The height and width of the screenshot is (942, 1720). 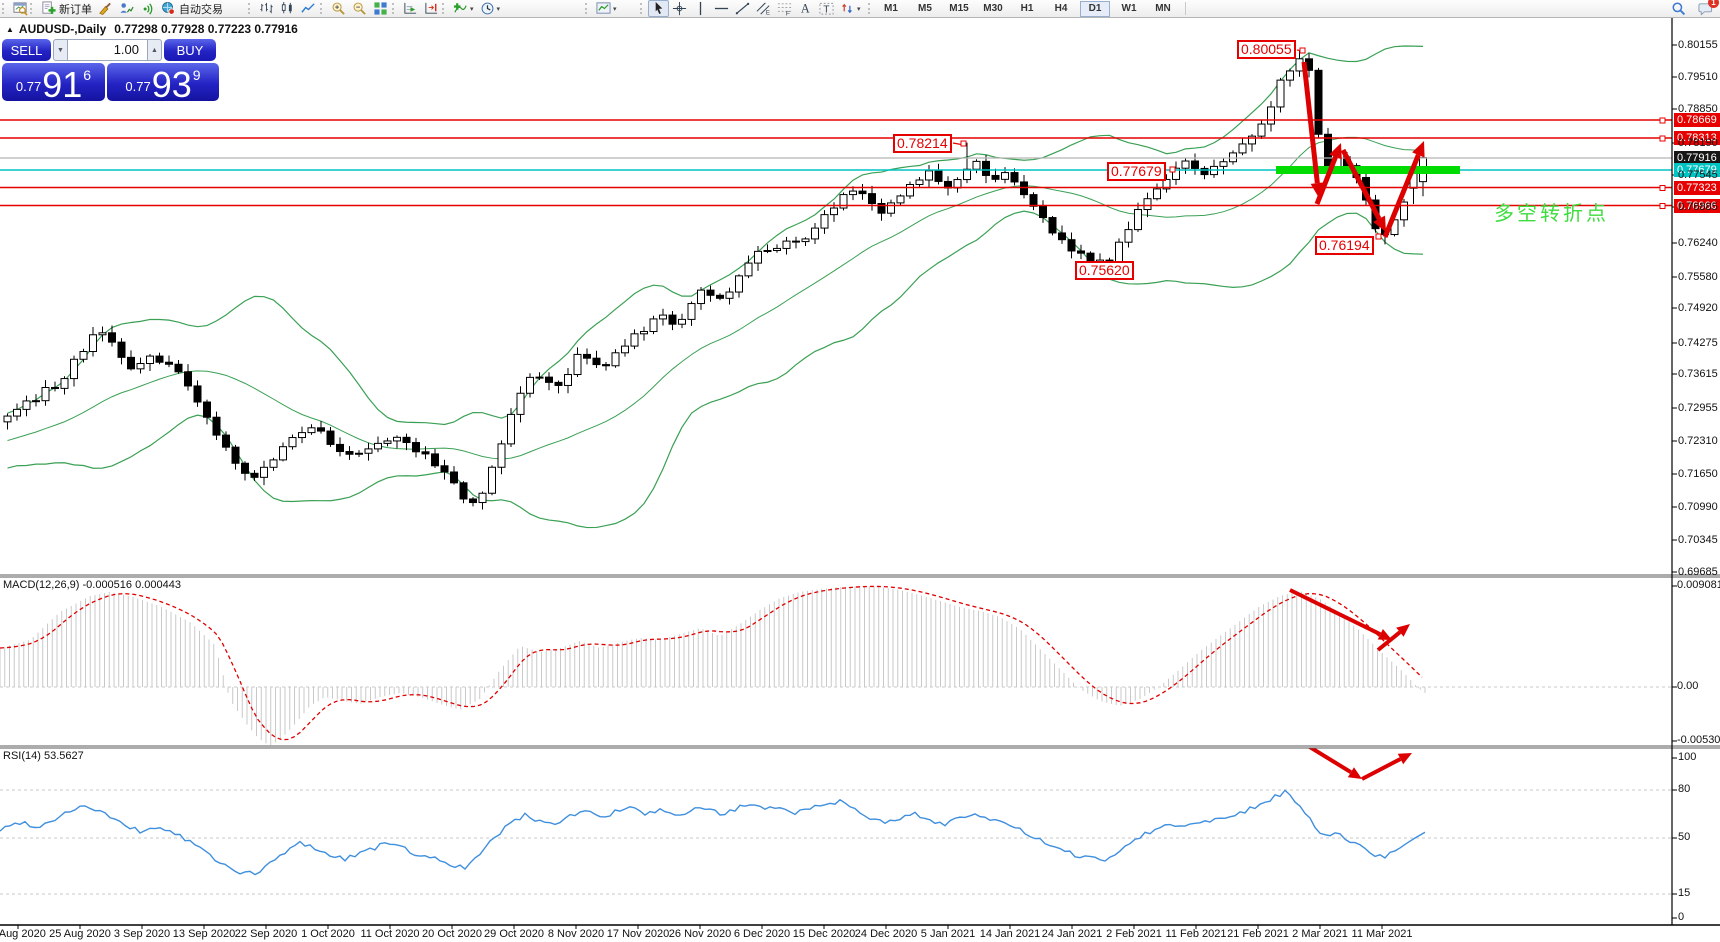 I want to click on macd-signal-line, so click(x=711, y=663).